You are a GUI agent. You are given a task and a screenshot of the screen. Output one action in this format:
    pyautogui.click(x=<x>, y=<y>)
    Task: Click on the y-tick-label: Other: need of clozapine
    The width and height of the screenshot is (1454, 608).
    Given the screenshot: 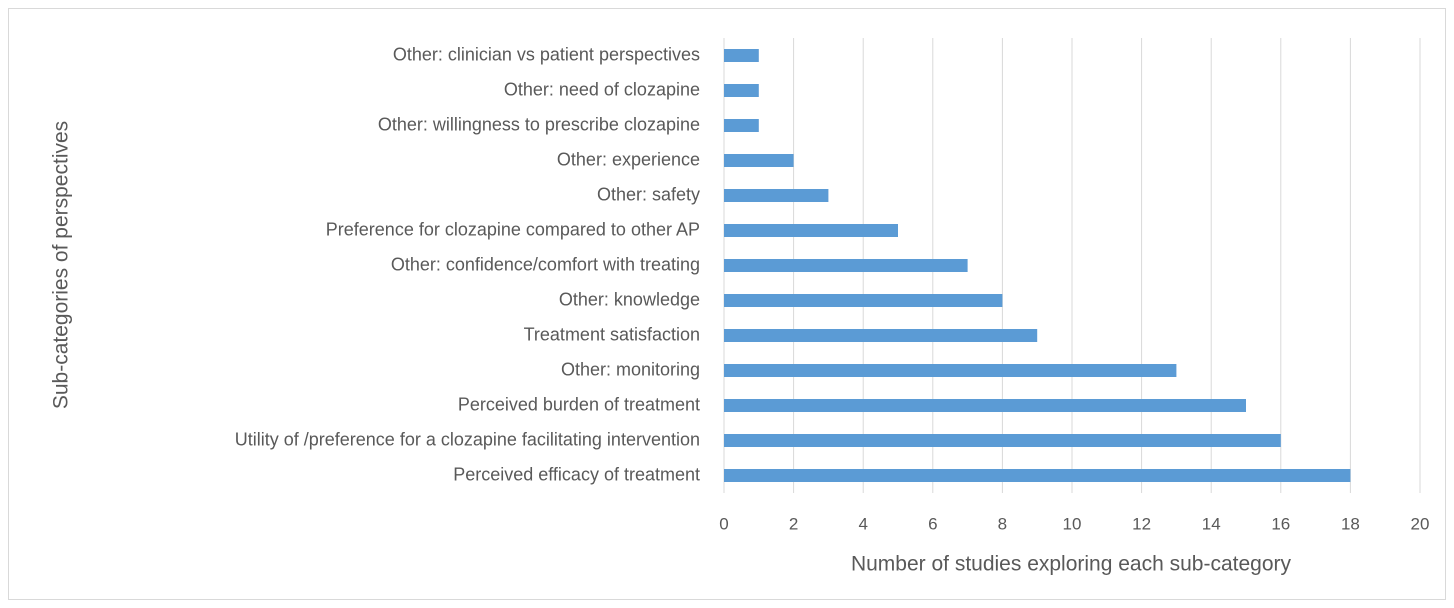 What is the action you would take?
    pyautogui.click(x=602, y=89)
    